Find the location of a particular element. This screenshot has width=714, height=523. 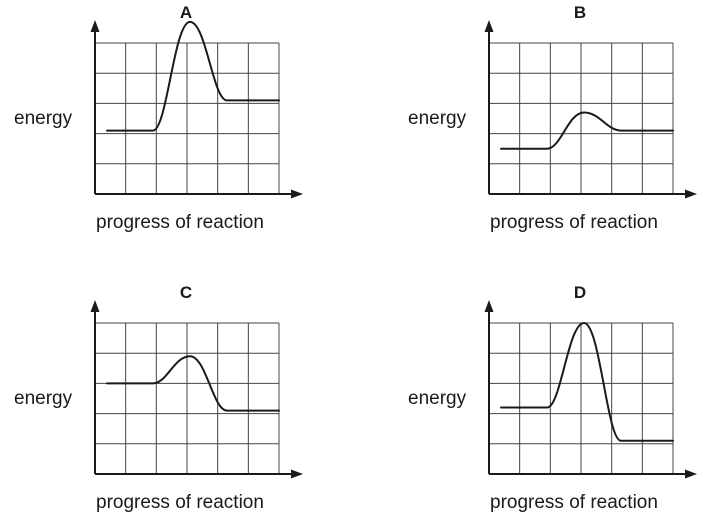

panel-b-energy-label: energy is located at coordinates (437, 118).